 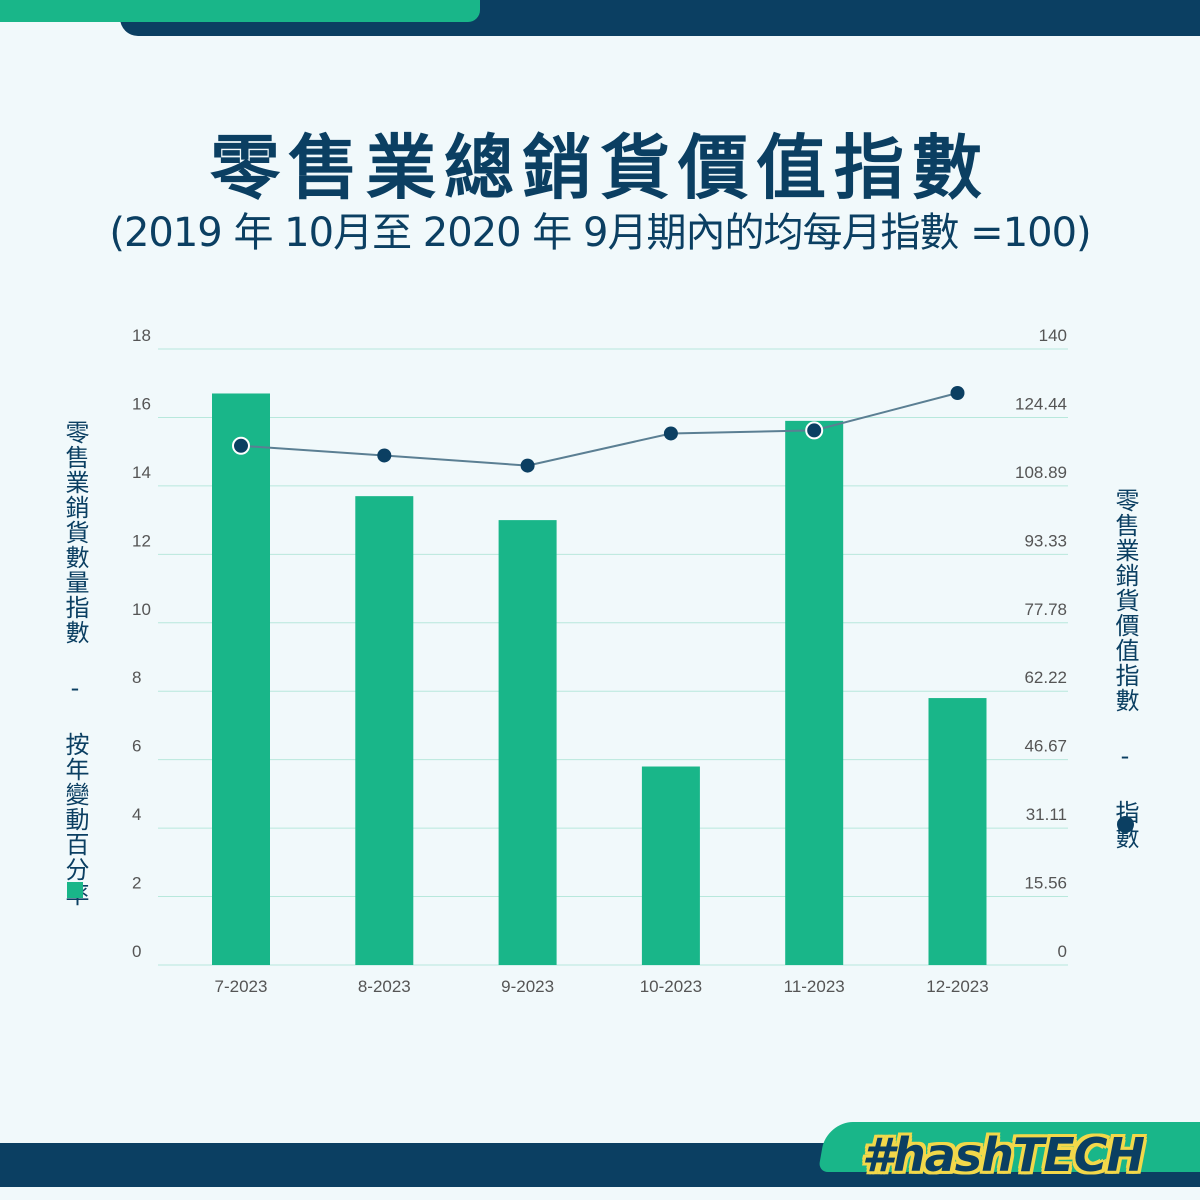 I want to click on chart-subtitle: (2019 年 10月至 2020 年 9月期內的均每月指數 =100), so click(x=600, y=233).